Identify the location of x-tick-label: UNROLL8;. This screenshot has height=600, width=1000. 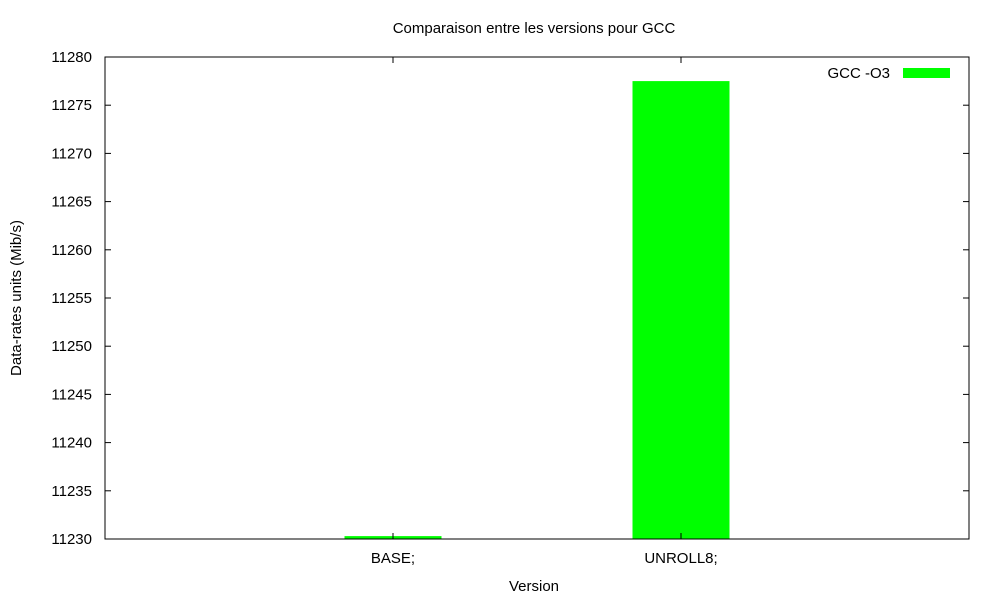
(680, 558).